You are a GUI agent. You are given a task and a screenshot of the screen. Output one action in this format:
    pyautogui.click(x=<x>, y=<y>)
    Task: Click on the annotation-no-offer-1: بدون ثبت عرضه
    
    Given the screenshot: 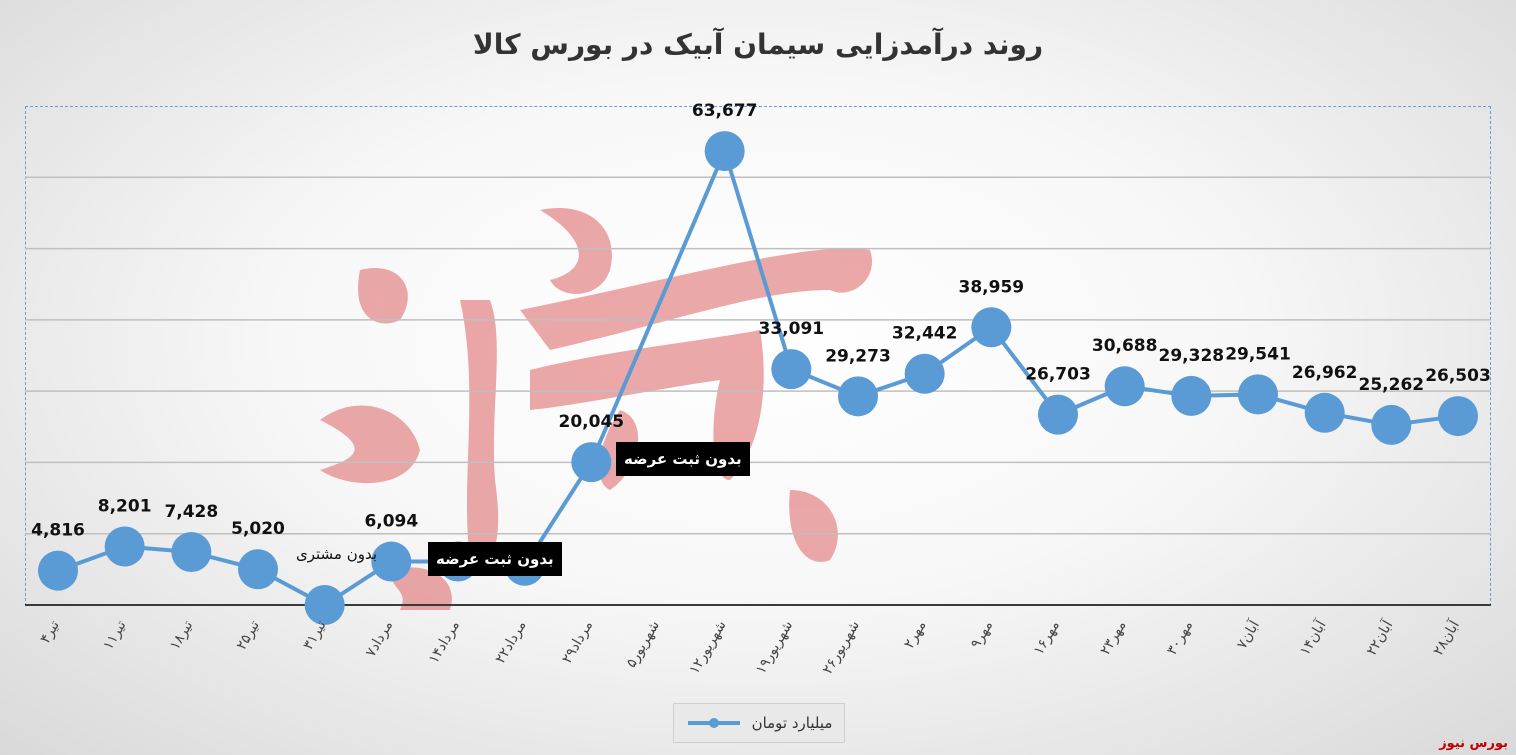 What is the action you would take?
    pyautogui.click(x=495, y=559)
    